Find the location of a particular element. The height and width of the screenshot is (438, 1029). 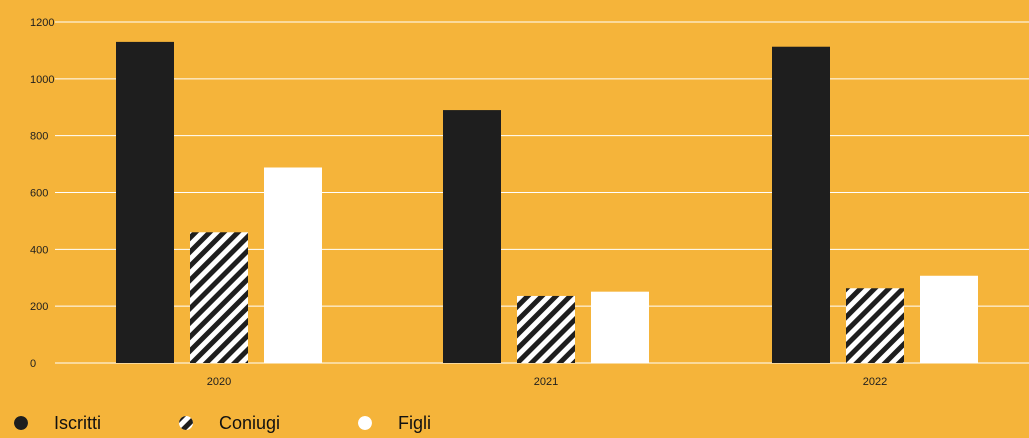

y-tick-label: 0 is located at coordinates (33, 364).